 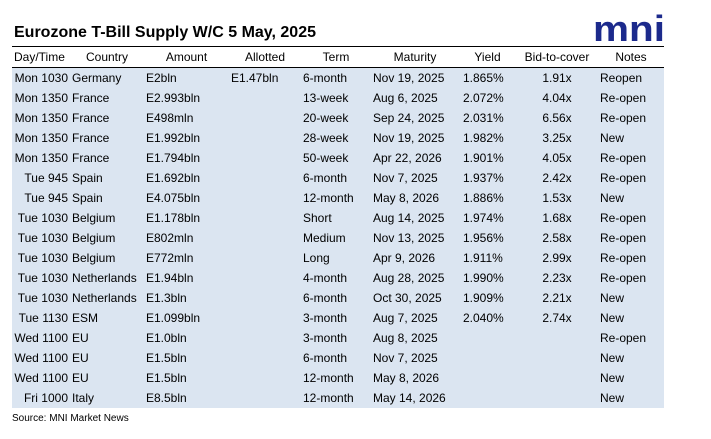 What do you see at coordinates (336, 98) in the screenshot?
I see `cell-term: 13-week` at bounding box center [336, 98].